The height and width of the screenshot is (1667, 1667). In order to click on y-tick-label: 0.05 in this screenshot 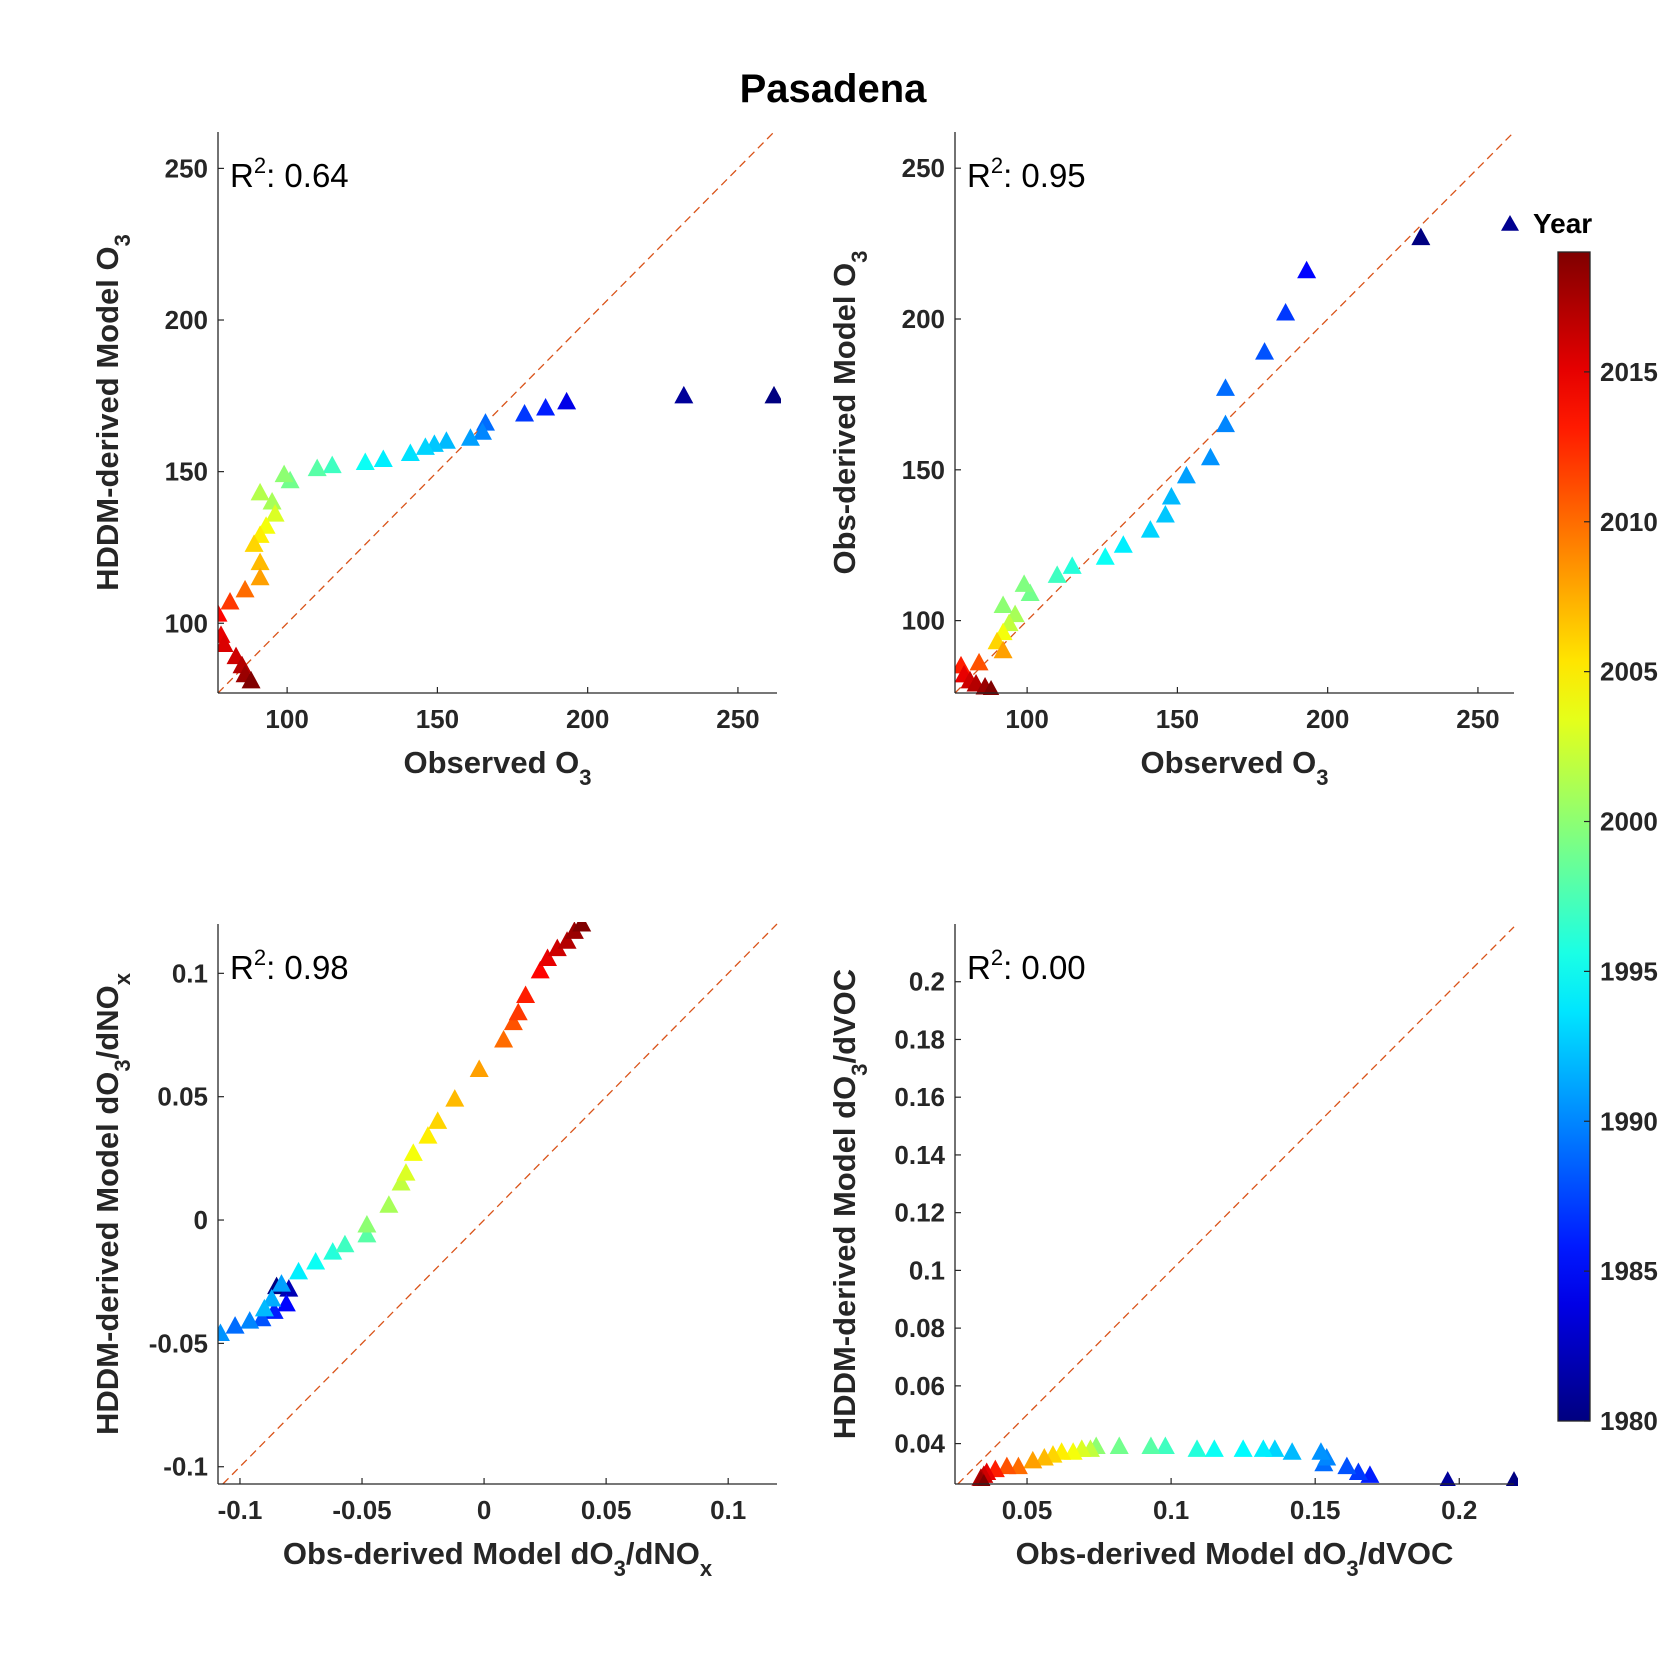, I will do `click(182, 1097)`.